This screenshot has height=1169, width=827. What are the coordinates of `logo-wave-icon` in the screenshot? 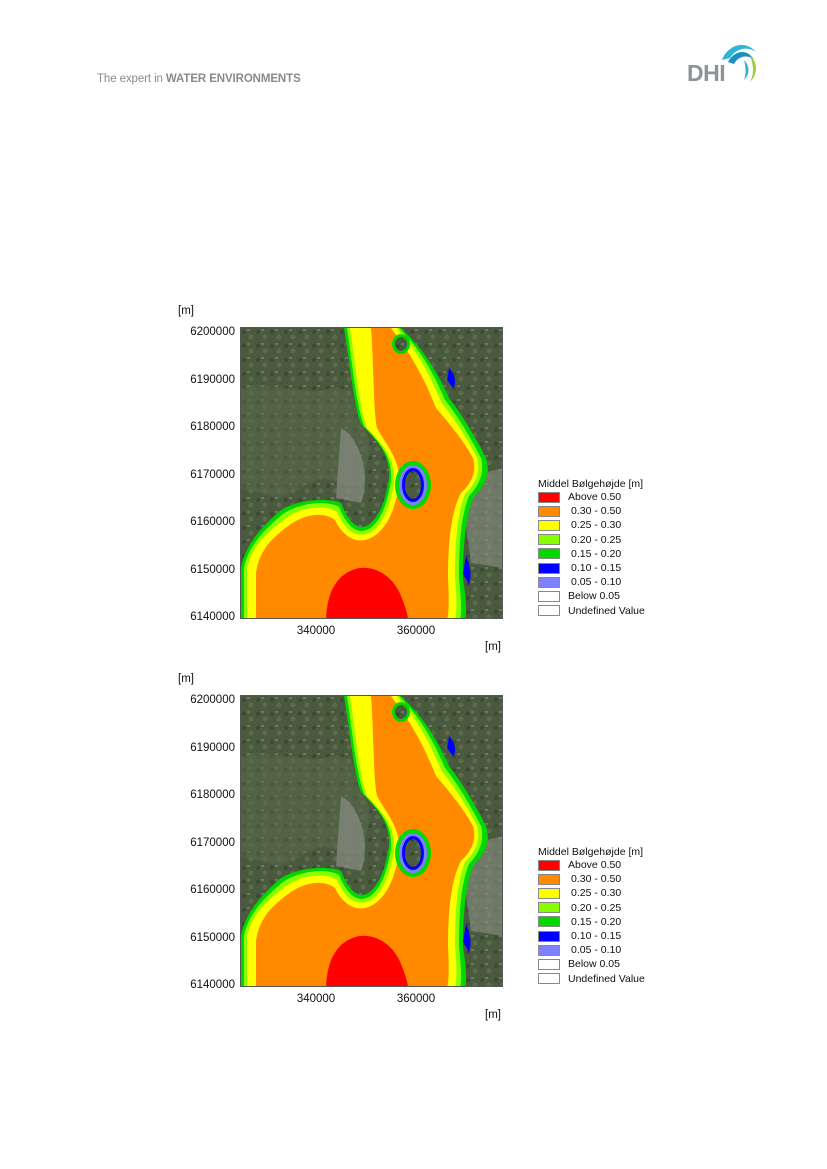 It's located at (739, 63).